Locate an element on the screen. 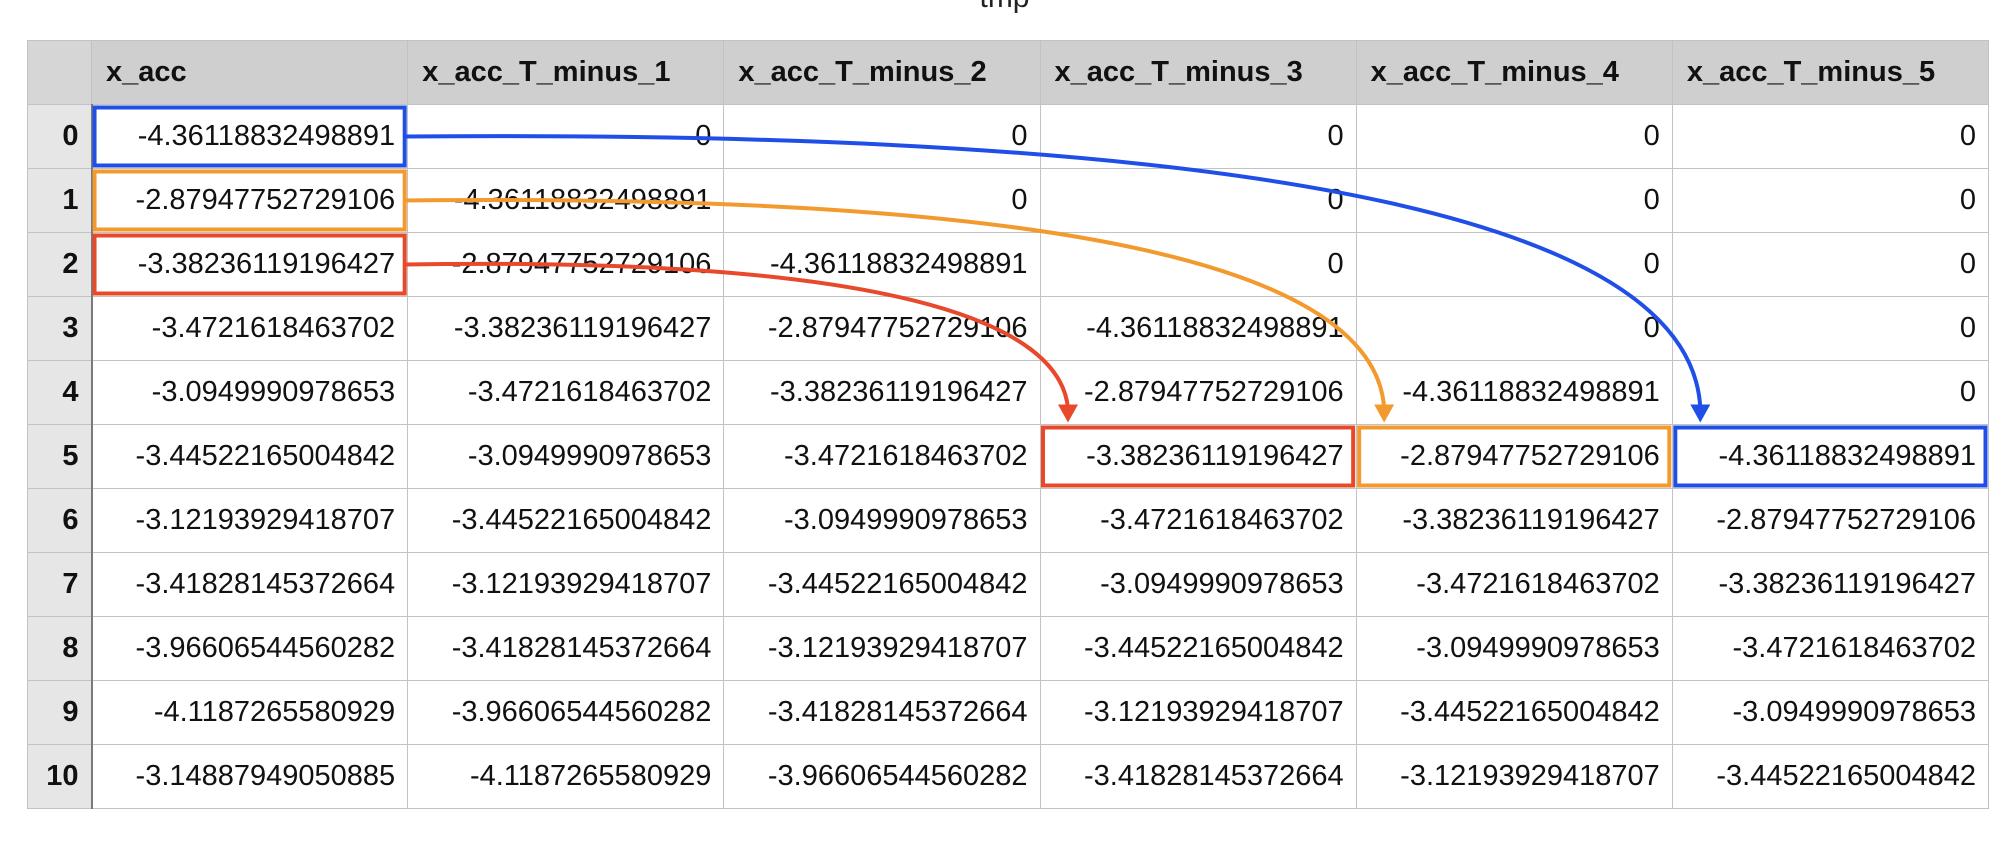 This screenshot has height=852, width=2009. column-header: x_acc_T_minus_4 is located at coordinates (1514, 72).